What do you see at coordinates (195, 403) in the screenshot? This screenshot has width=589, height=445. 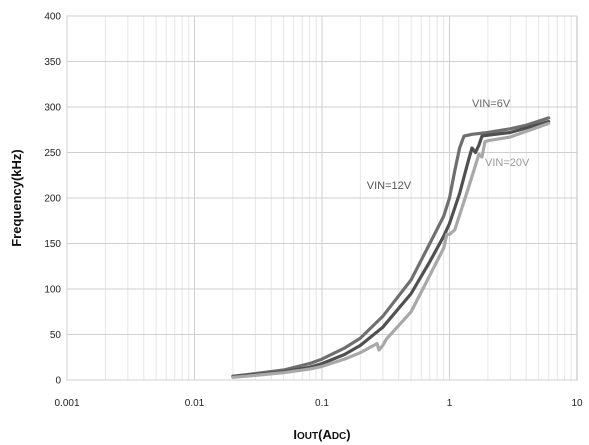 I see `x-tick-label: 0.01` at bounding box center [195, 403].